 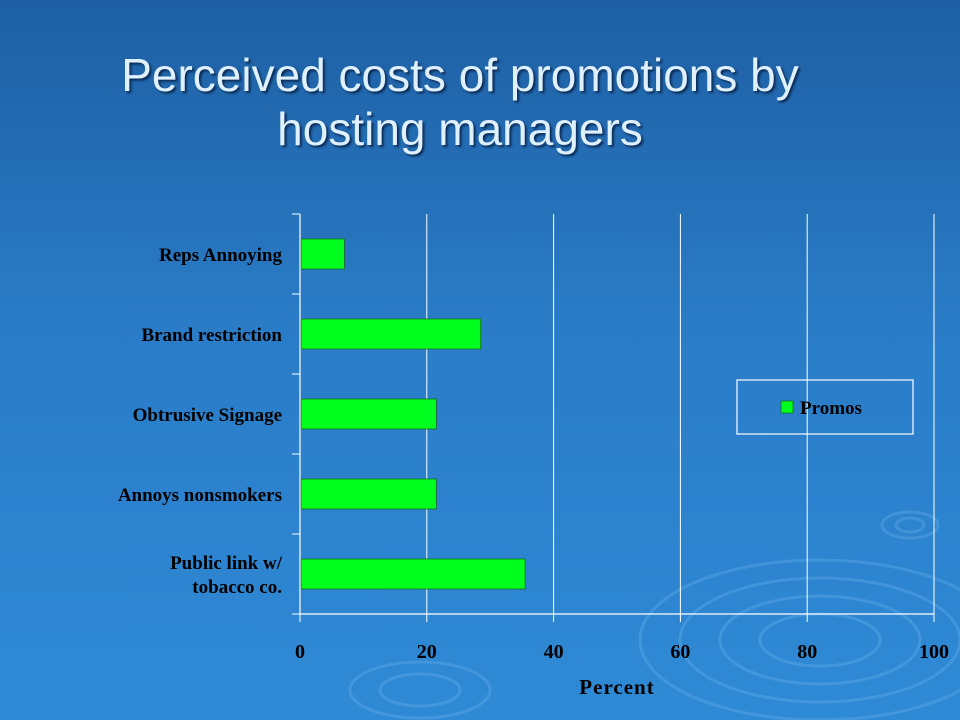 I want to click on legend-swatch, so click(x=787, y=407).